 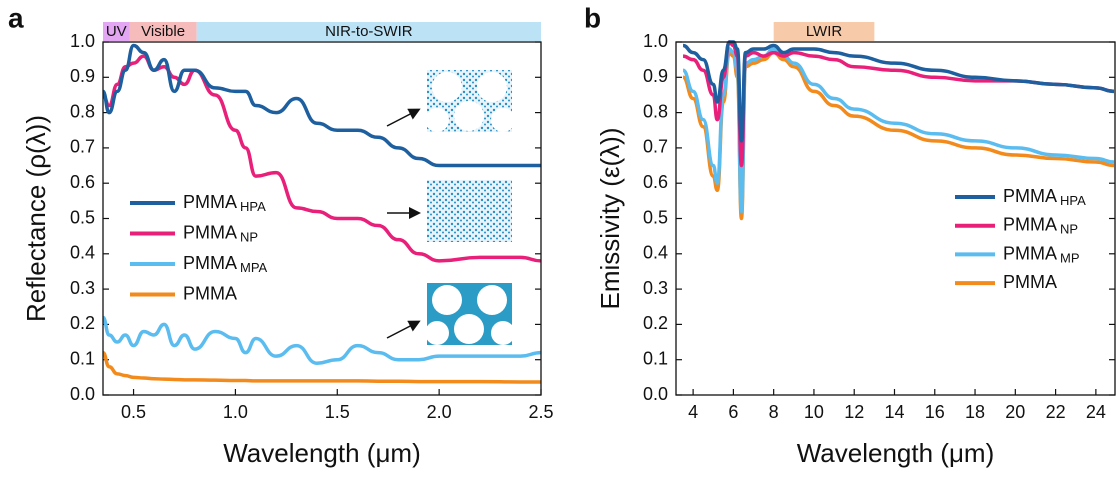 I want to click on x-tick-label: 1.0, so click(x=235, y=412).